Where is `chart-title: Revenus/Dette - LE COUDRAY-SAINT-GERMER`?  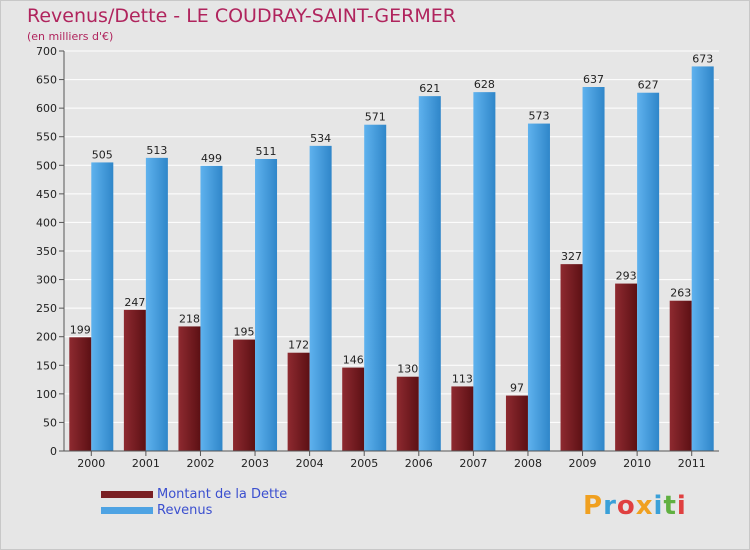 chart-title: Revenus/Dette - LE COUDRAY-SAINT-GERMER is located at coordinates (241, 16).